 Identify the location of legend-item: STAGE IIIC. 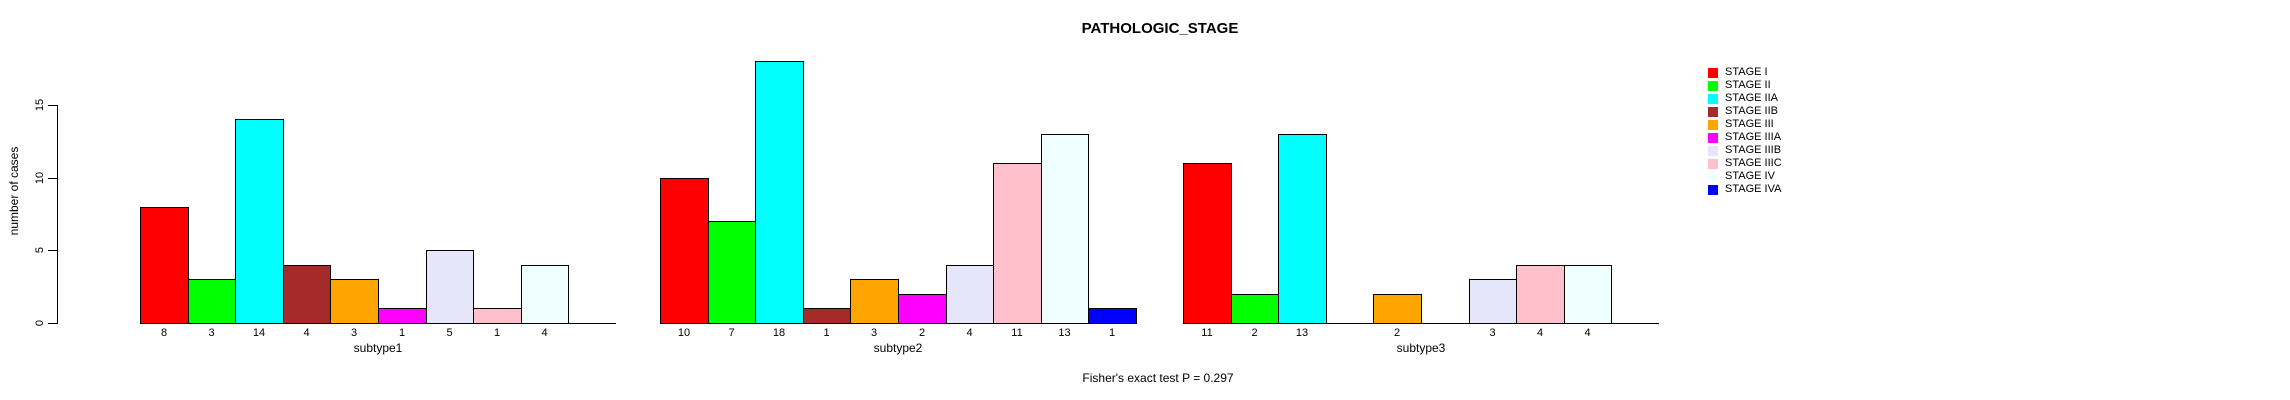
(1745, 163).